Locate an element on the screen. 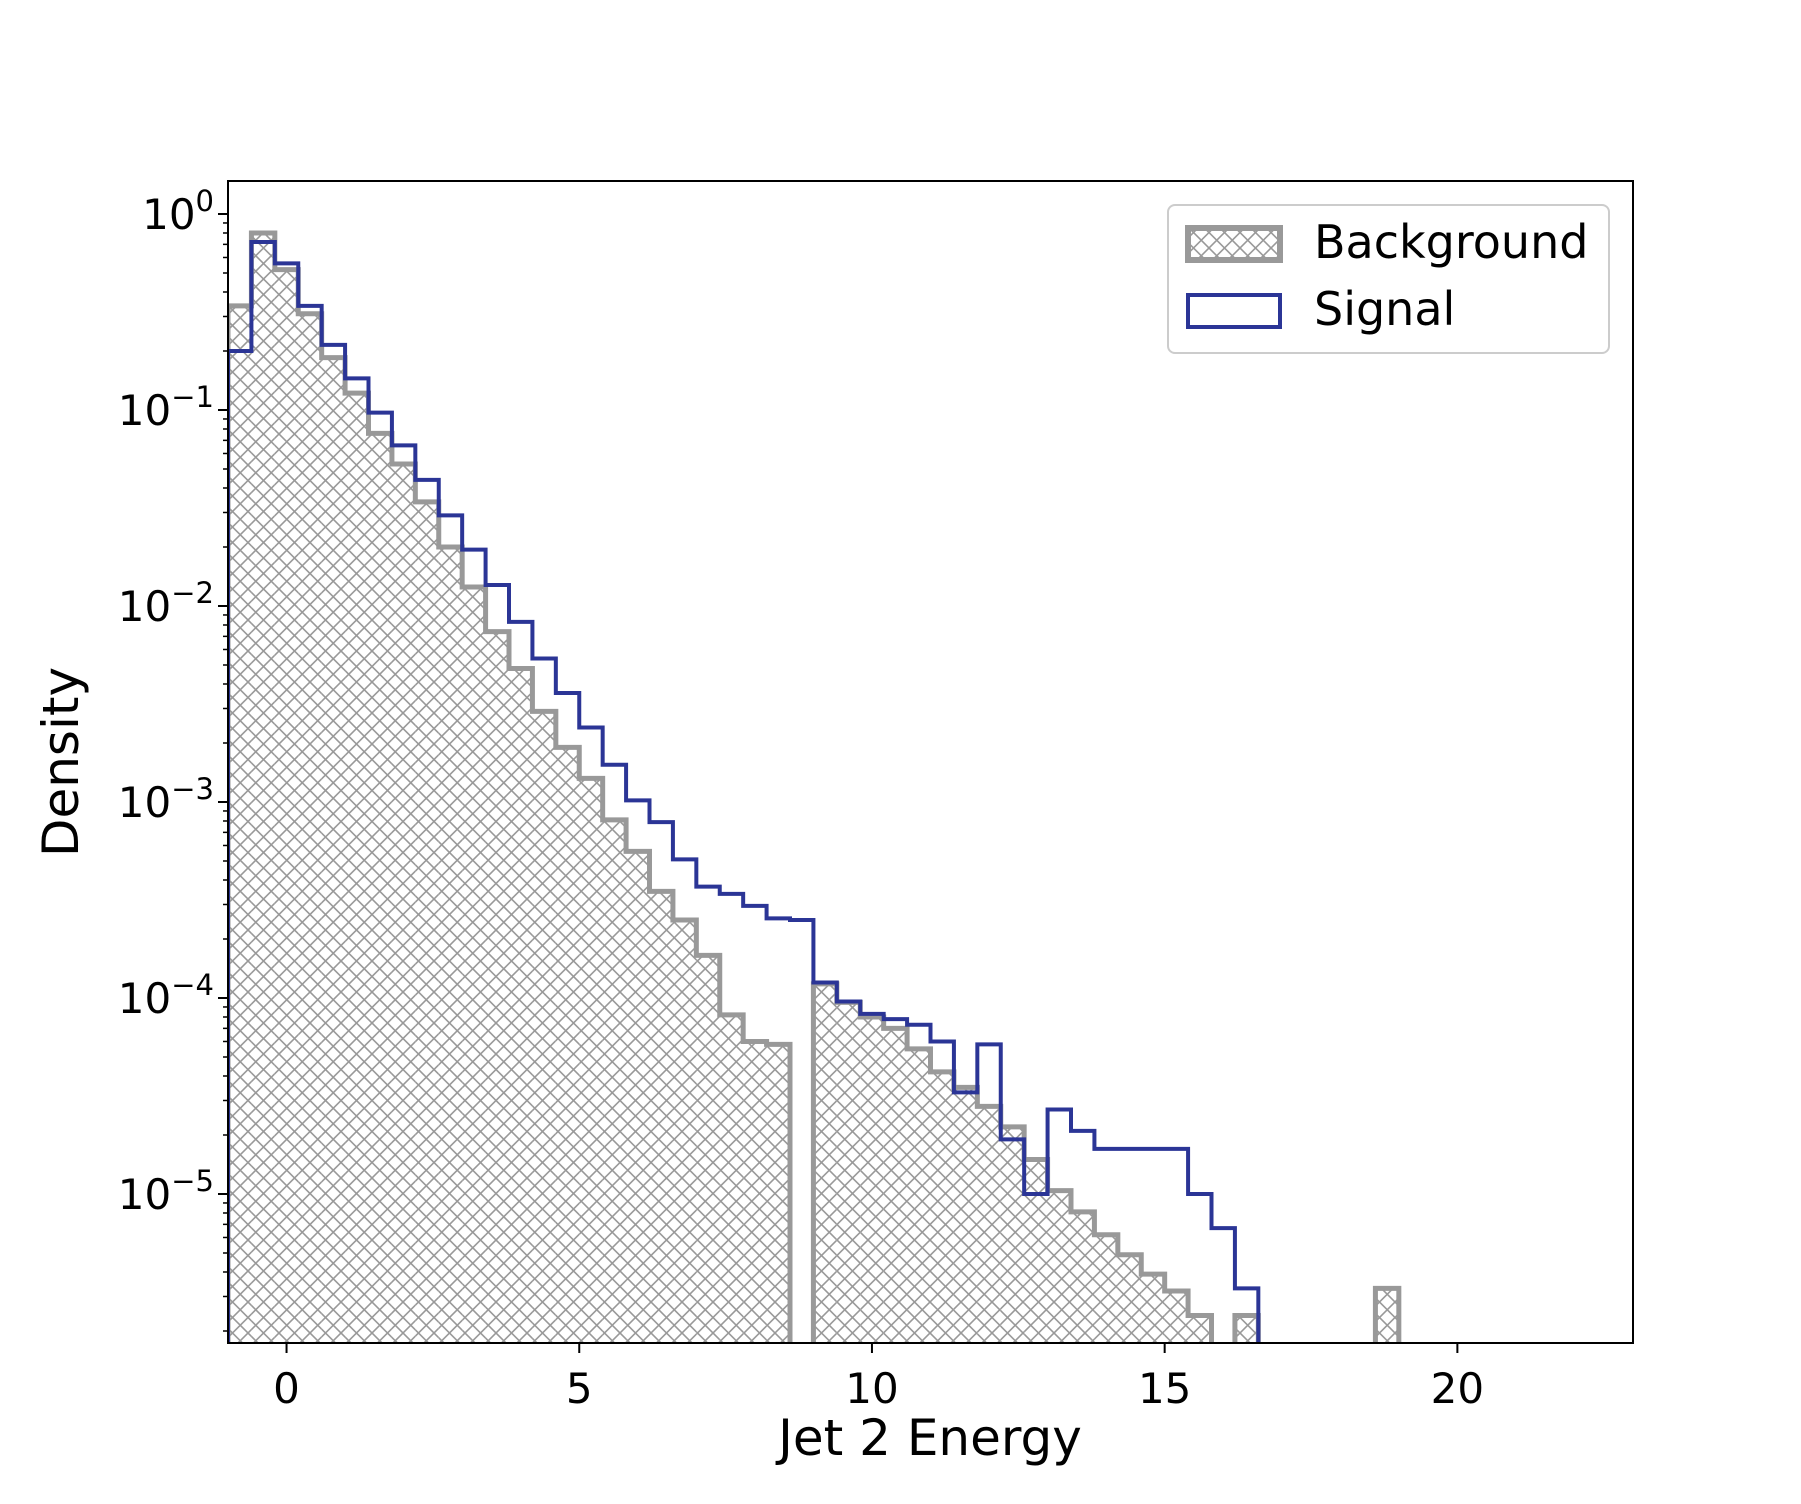  y-tick-label: 10⁻⁴ is located at coordinates (166, 995).